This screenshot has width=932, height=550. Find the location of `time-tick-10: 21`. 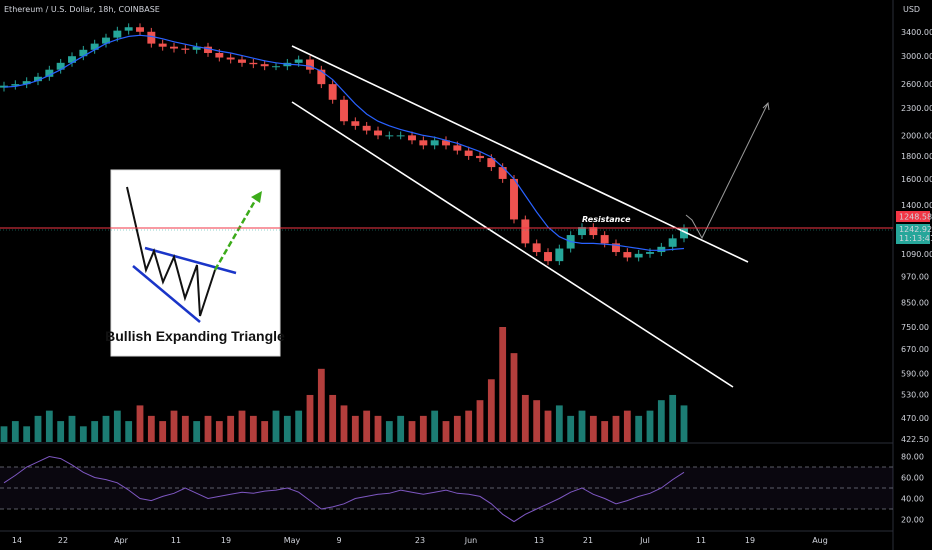

time-tick-10: 21 is located at coordinates (588, 540).